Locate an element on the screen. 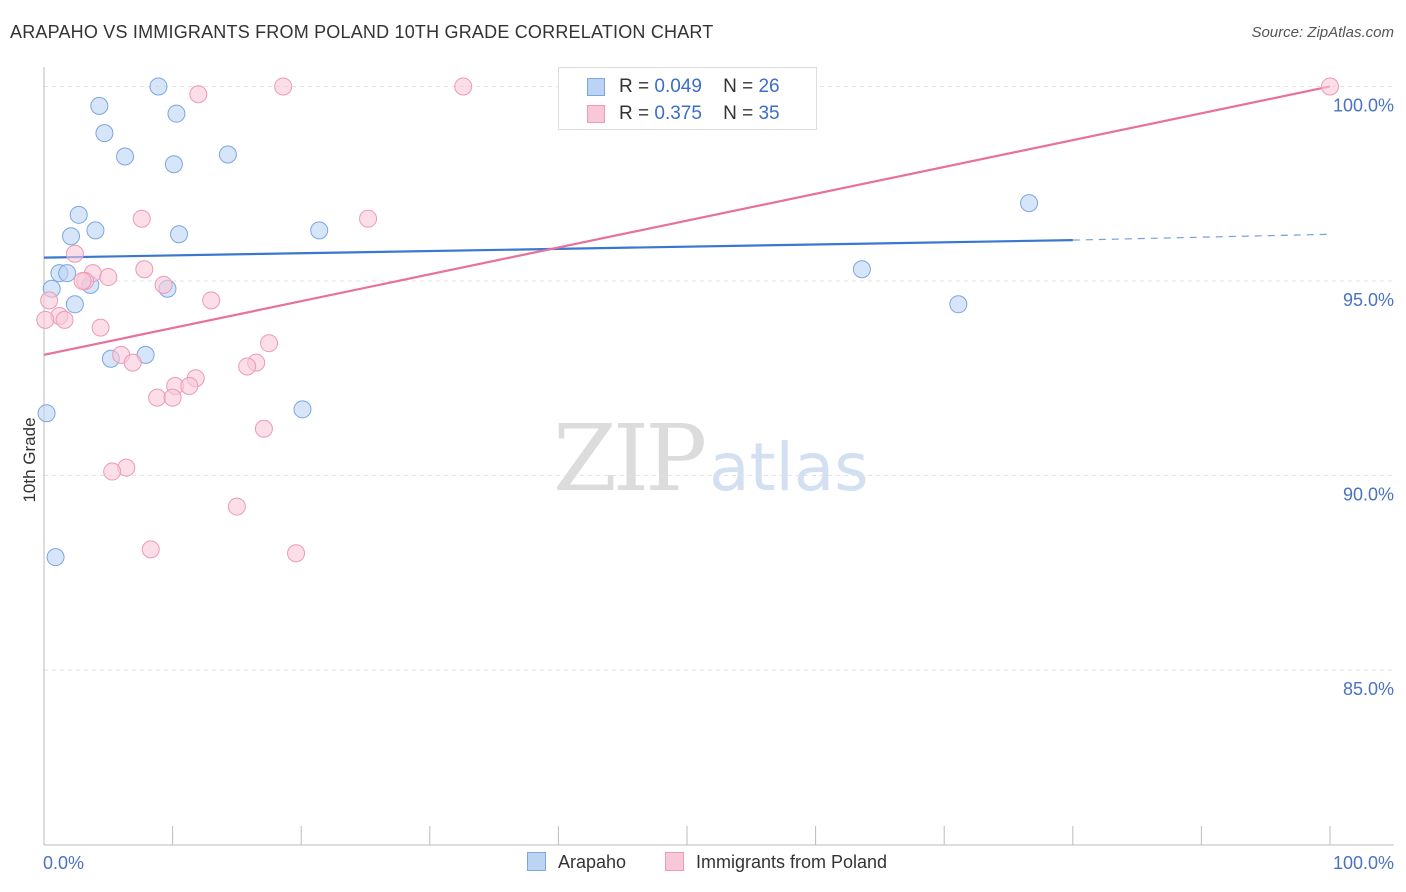 The height and width of the screenshot is (892, 1406). source-label: Source: ZipAtlas.com is located at coordinates (1322, 32).